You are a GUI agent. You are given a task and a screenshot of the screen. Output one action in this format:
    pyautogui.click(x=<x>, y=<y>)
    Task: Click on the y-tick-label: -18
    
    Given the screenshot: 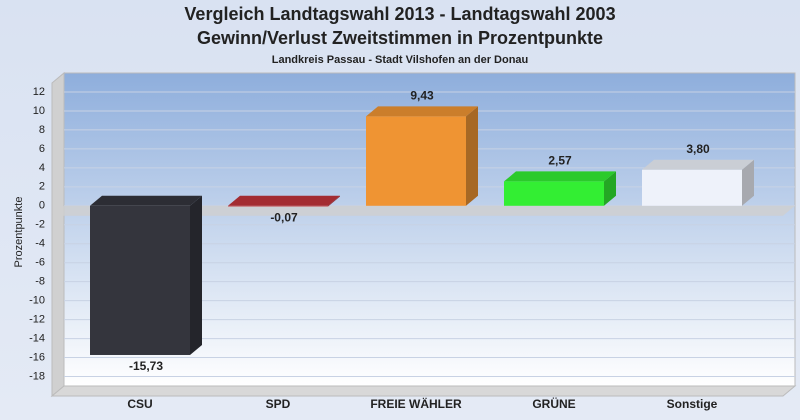 What is the action you would take?
    pyautogui.click(x=37, y=376)
    